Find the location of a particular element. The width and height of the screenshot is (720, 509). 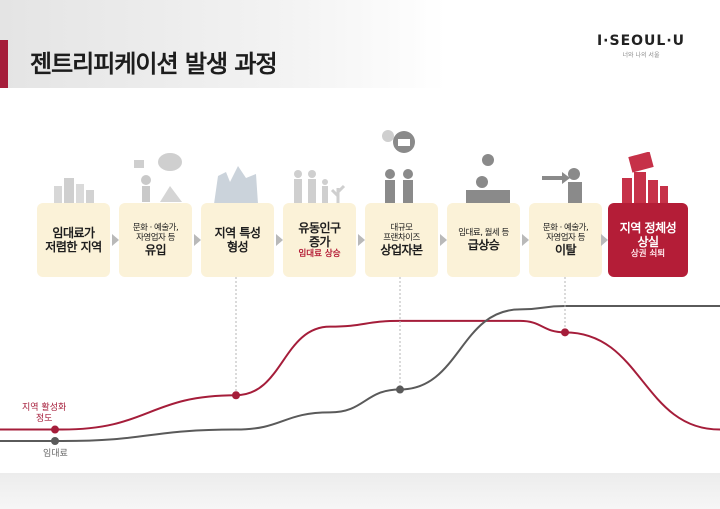

stage-label: 상업자본 is located at coordinates (401, 249).